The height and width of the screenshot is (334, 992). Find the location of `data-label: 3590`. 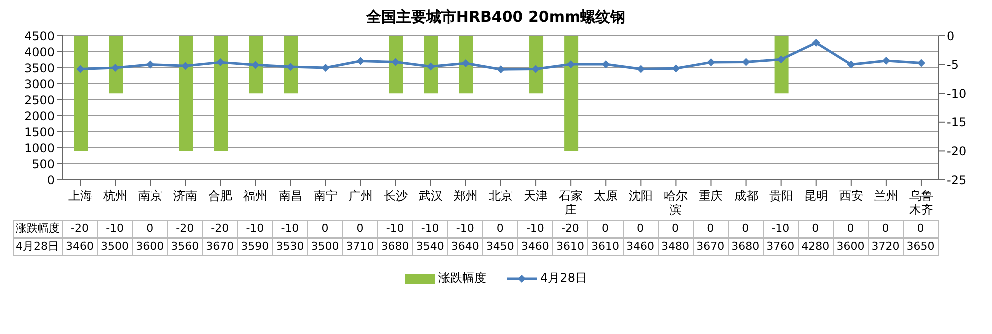

data-label: 3590 is located at coordinates (256, 247).